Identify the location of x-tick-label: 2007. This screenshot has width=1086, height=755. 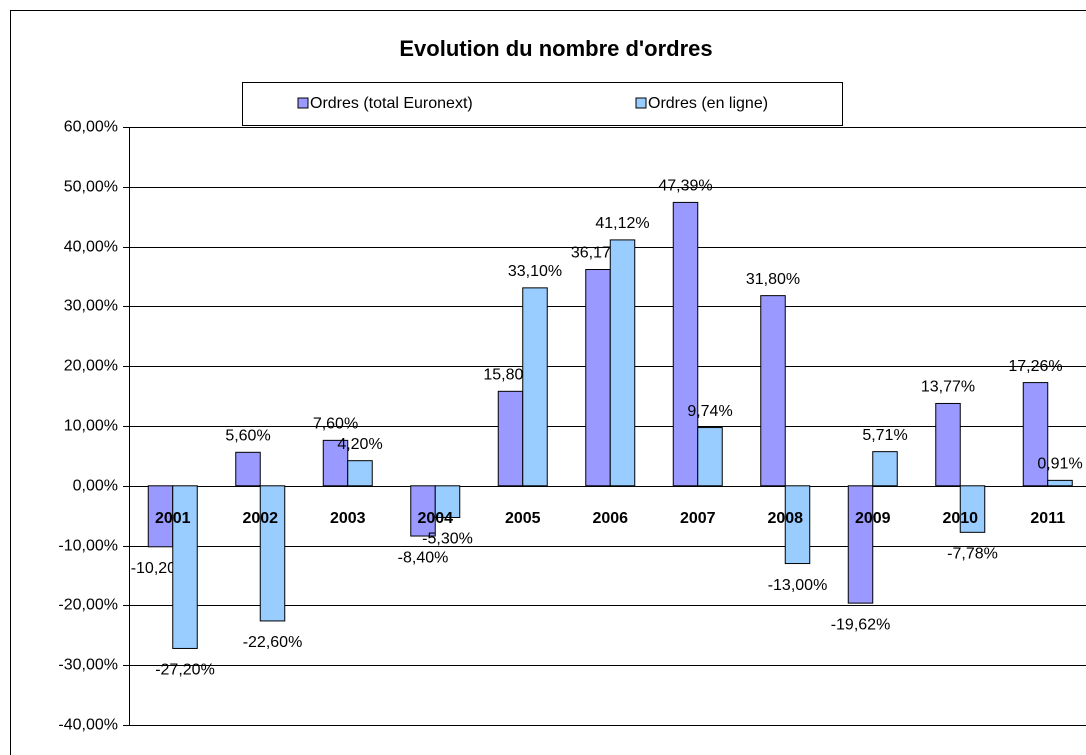
(698, 518).